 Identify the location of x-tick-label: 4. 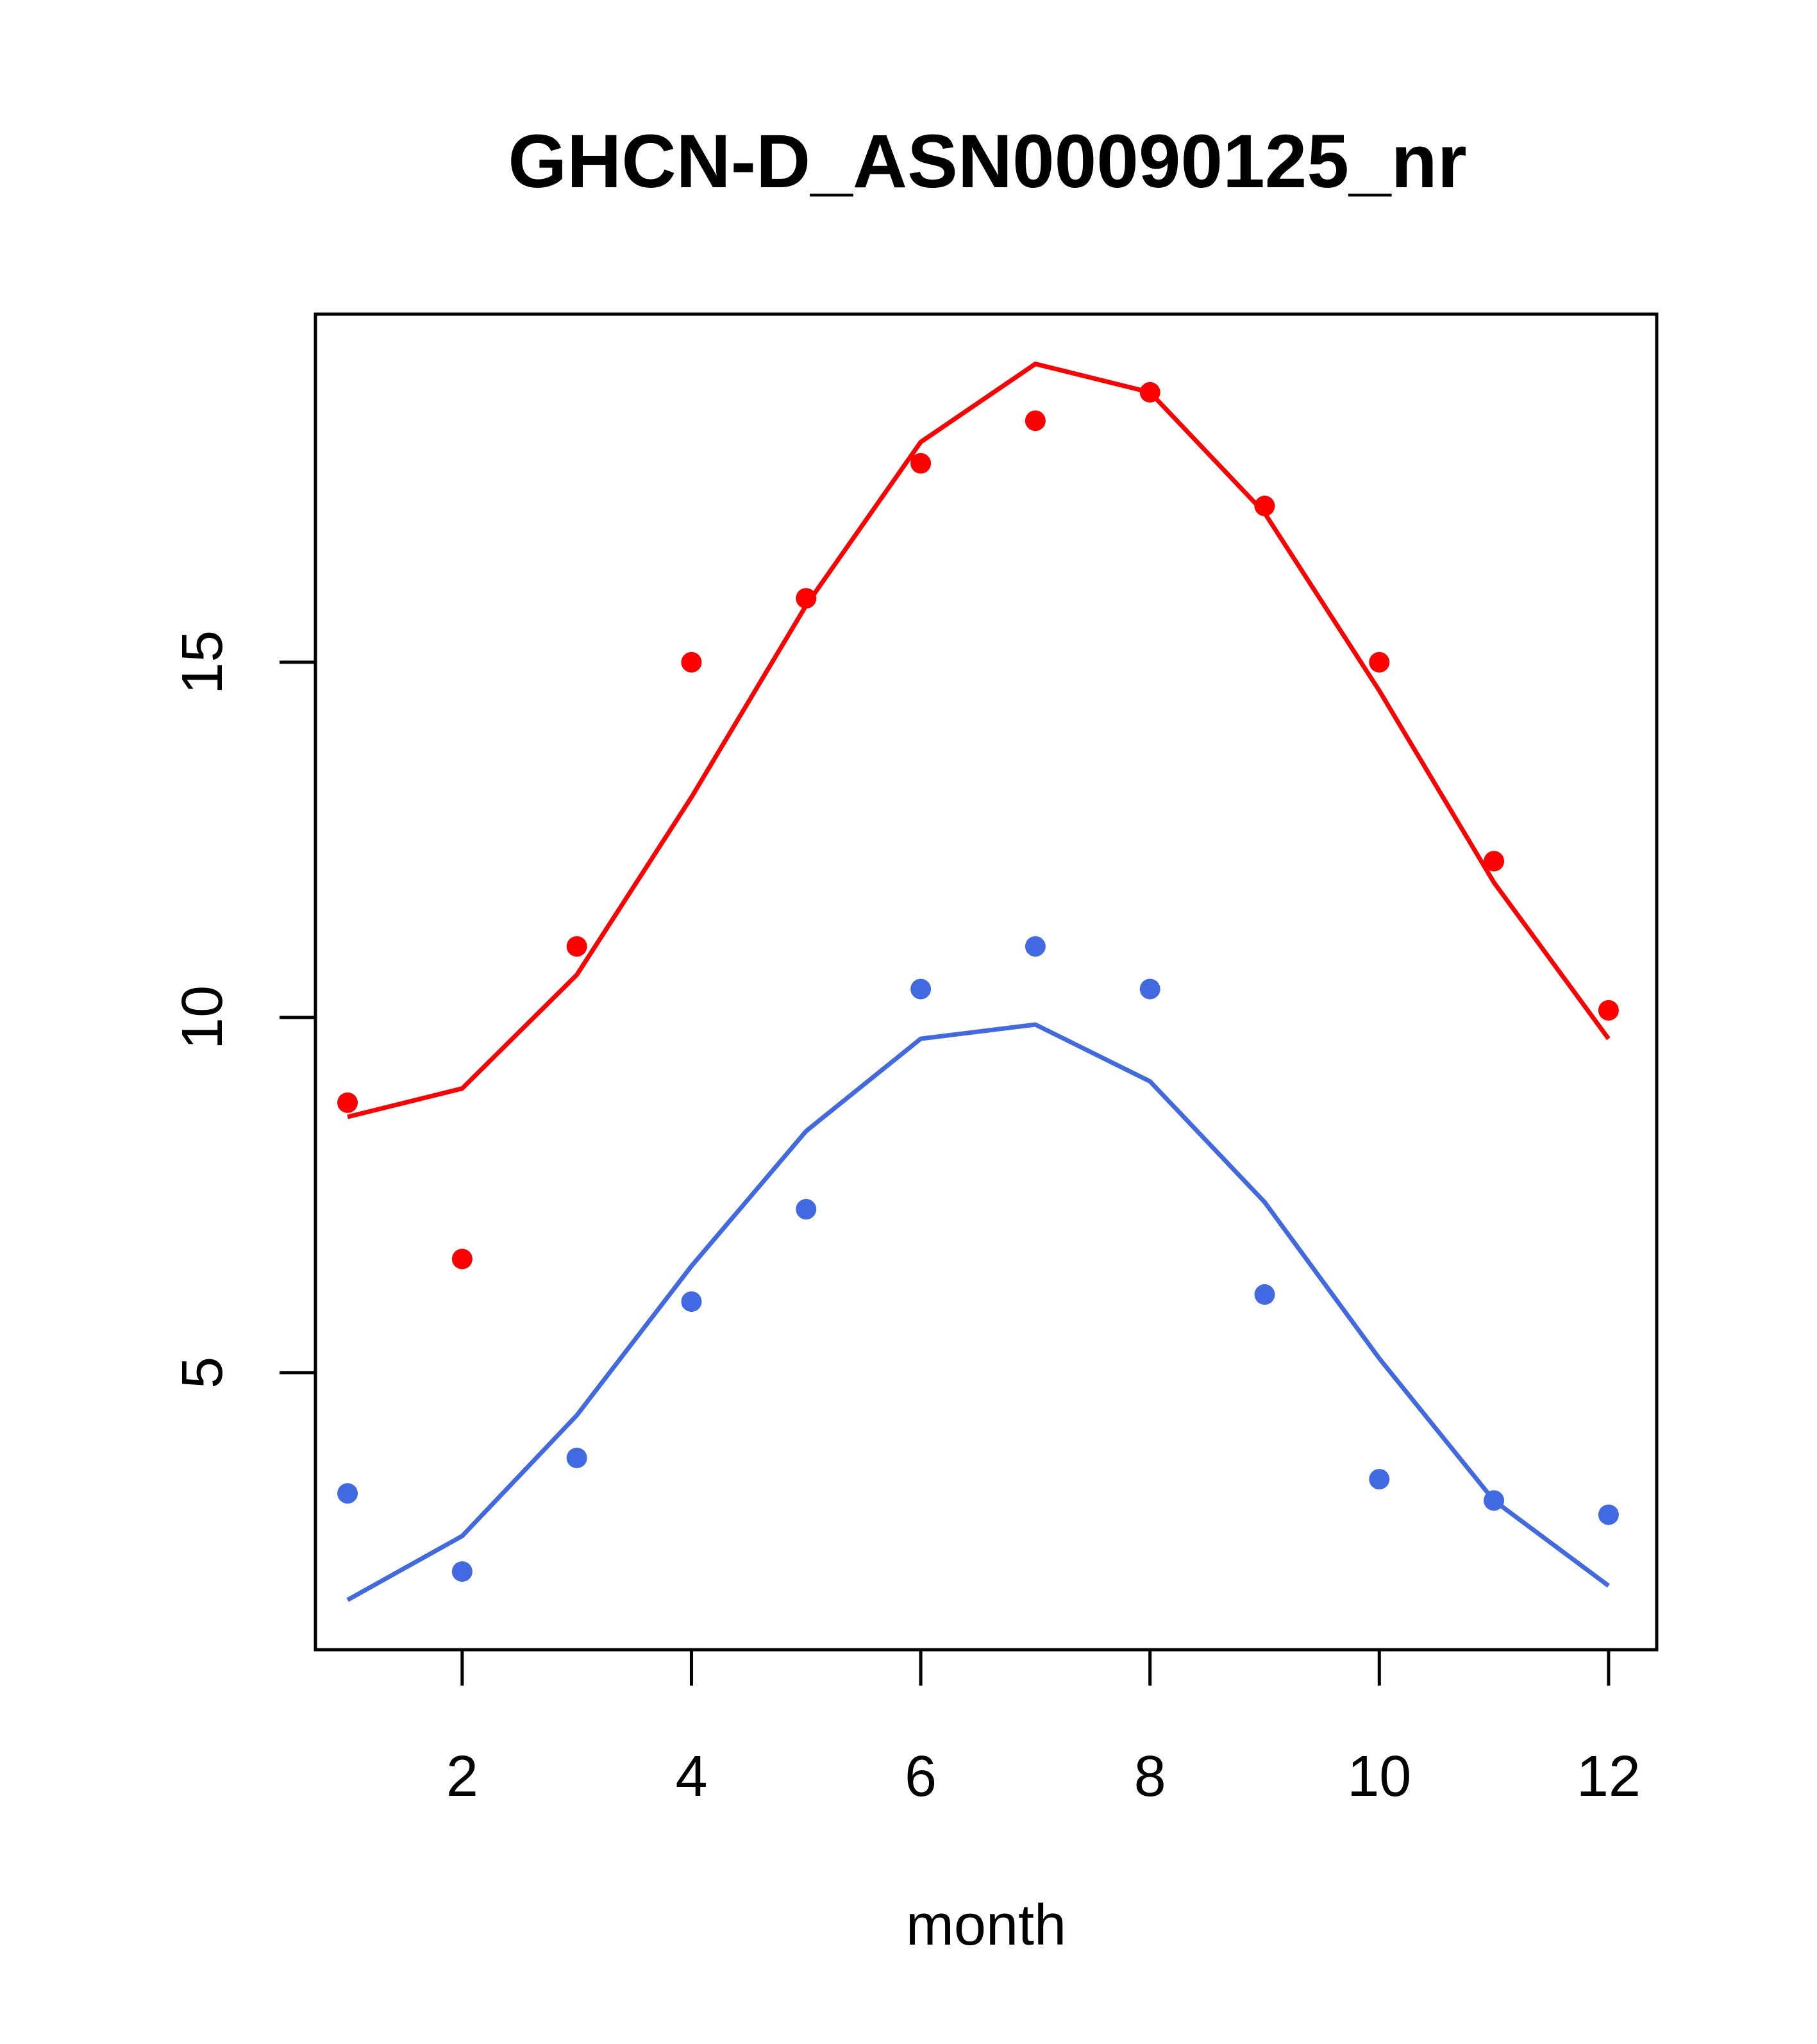
(691, 1777).